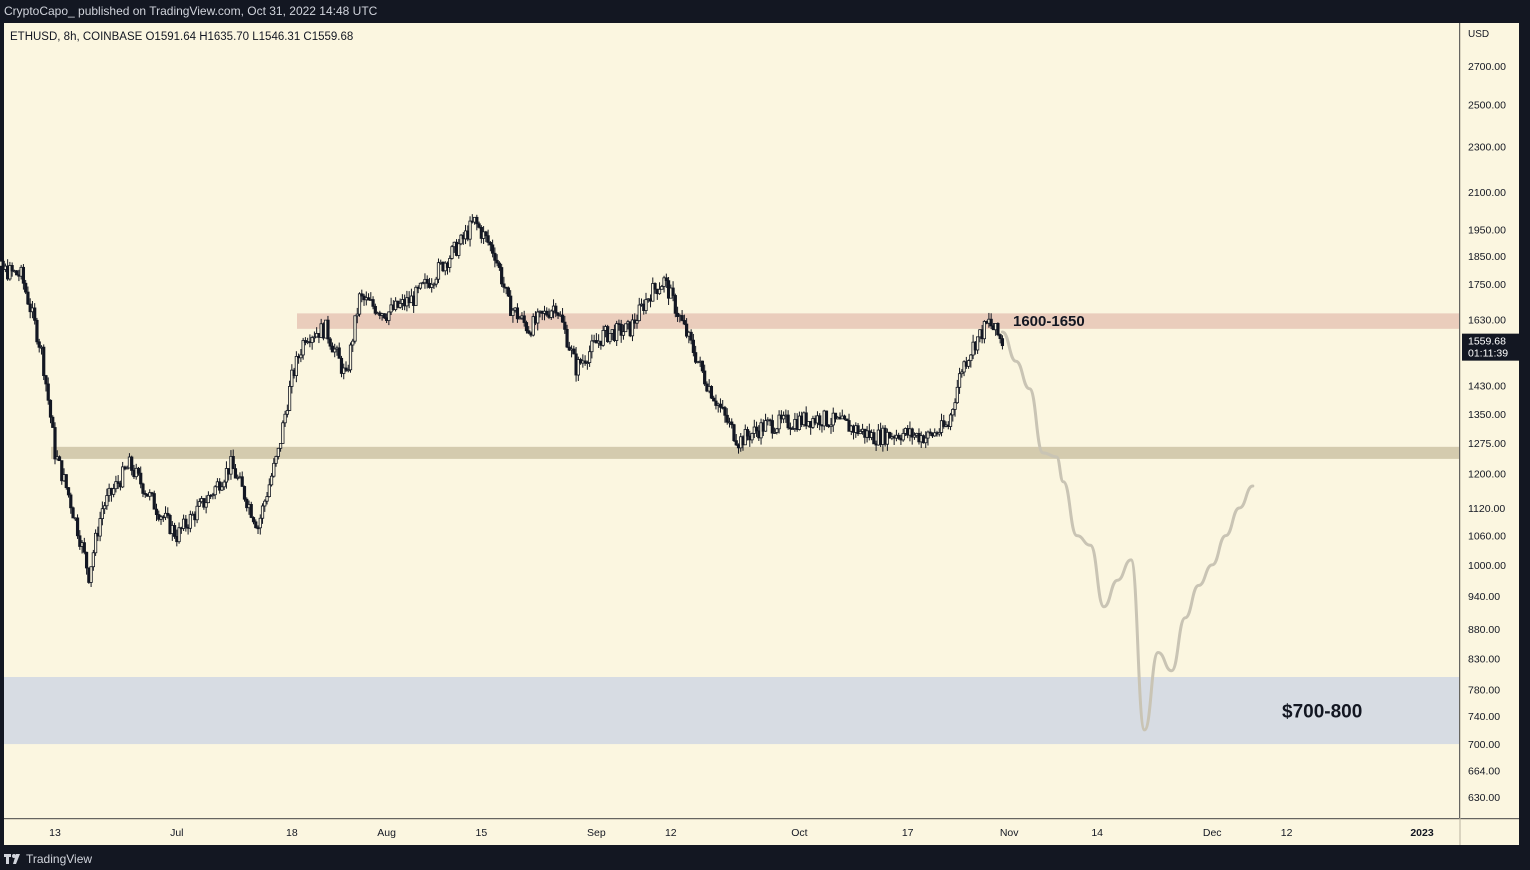 The image size is (1530, 870). I want to click on y-tick-label: 2700.00, so click(1487, 67).